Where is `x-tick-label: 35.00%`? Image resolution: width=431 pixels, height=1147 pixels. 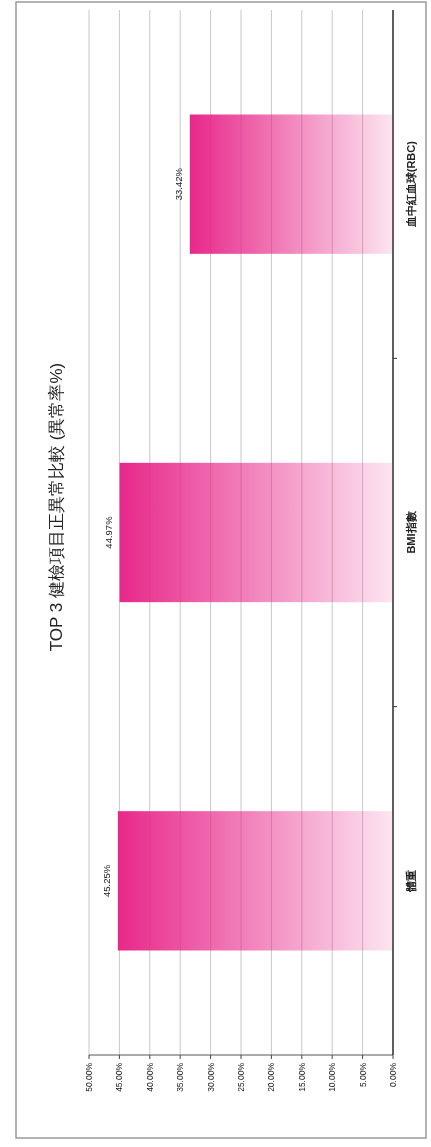 x-tick-label: 35.00% is located at coordinates (180, 1077).